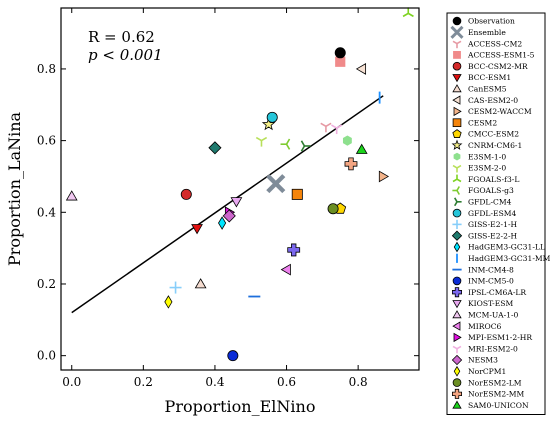 Image resolution: width=550 pixels, height=423 pixels. Describe the element at coordinates (456, 326) in the screenshot. I see `legend-marker-miroc6` at that location.